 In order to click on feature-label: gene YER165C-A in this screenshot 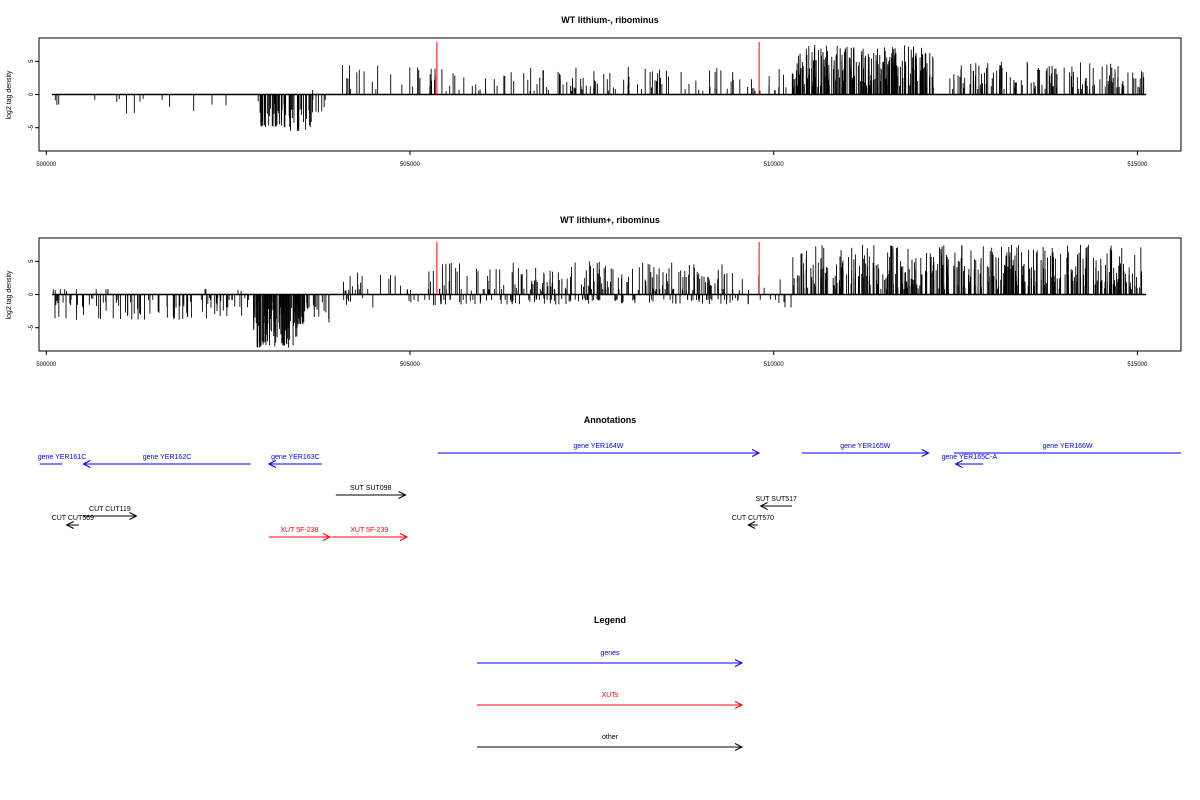, I will do `click(970, 457)`.